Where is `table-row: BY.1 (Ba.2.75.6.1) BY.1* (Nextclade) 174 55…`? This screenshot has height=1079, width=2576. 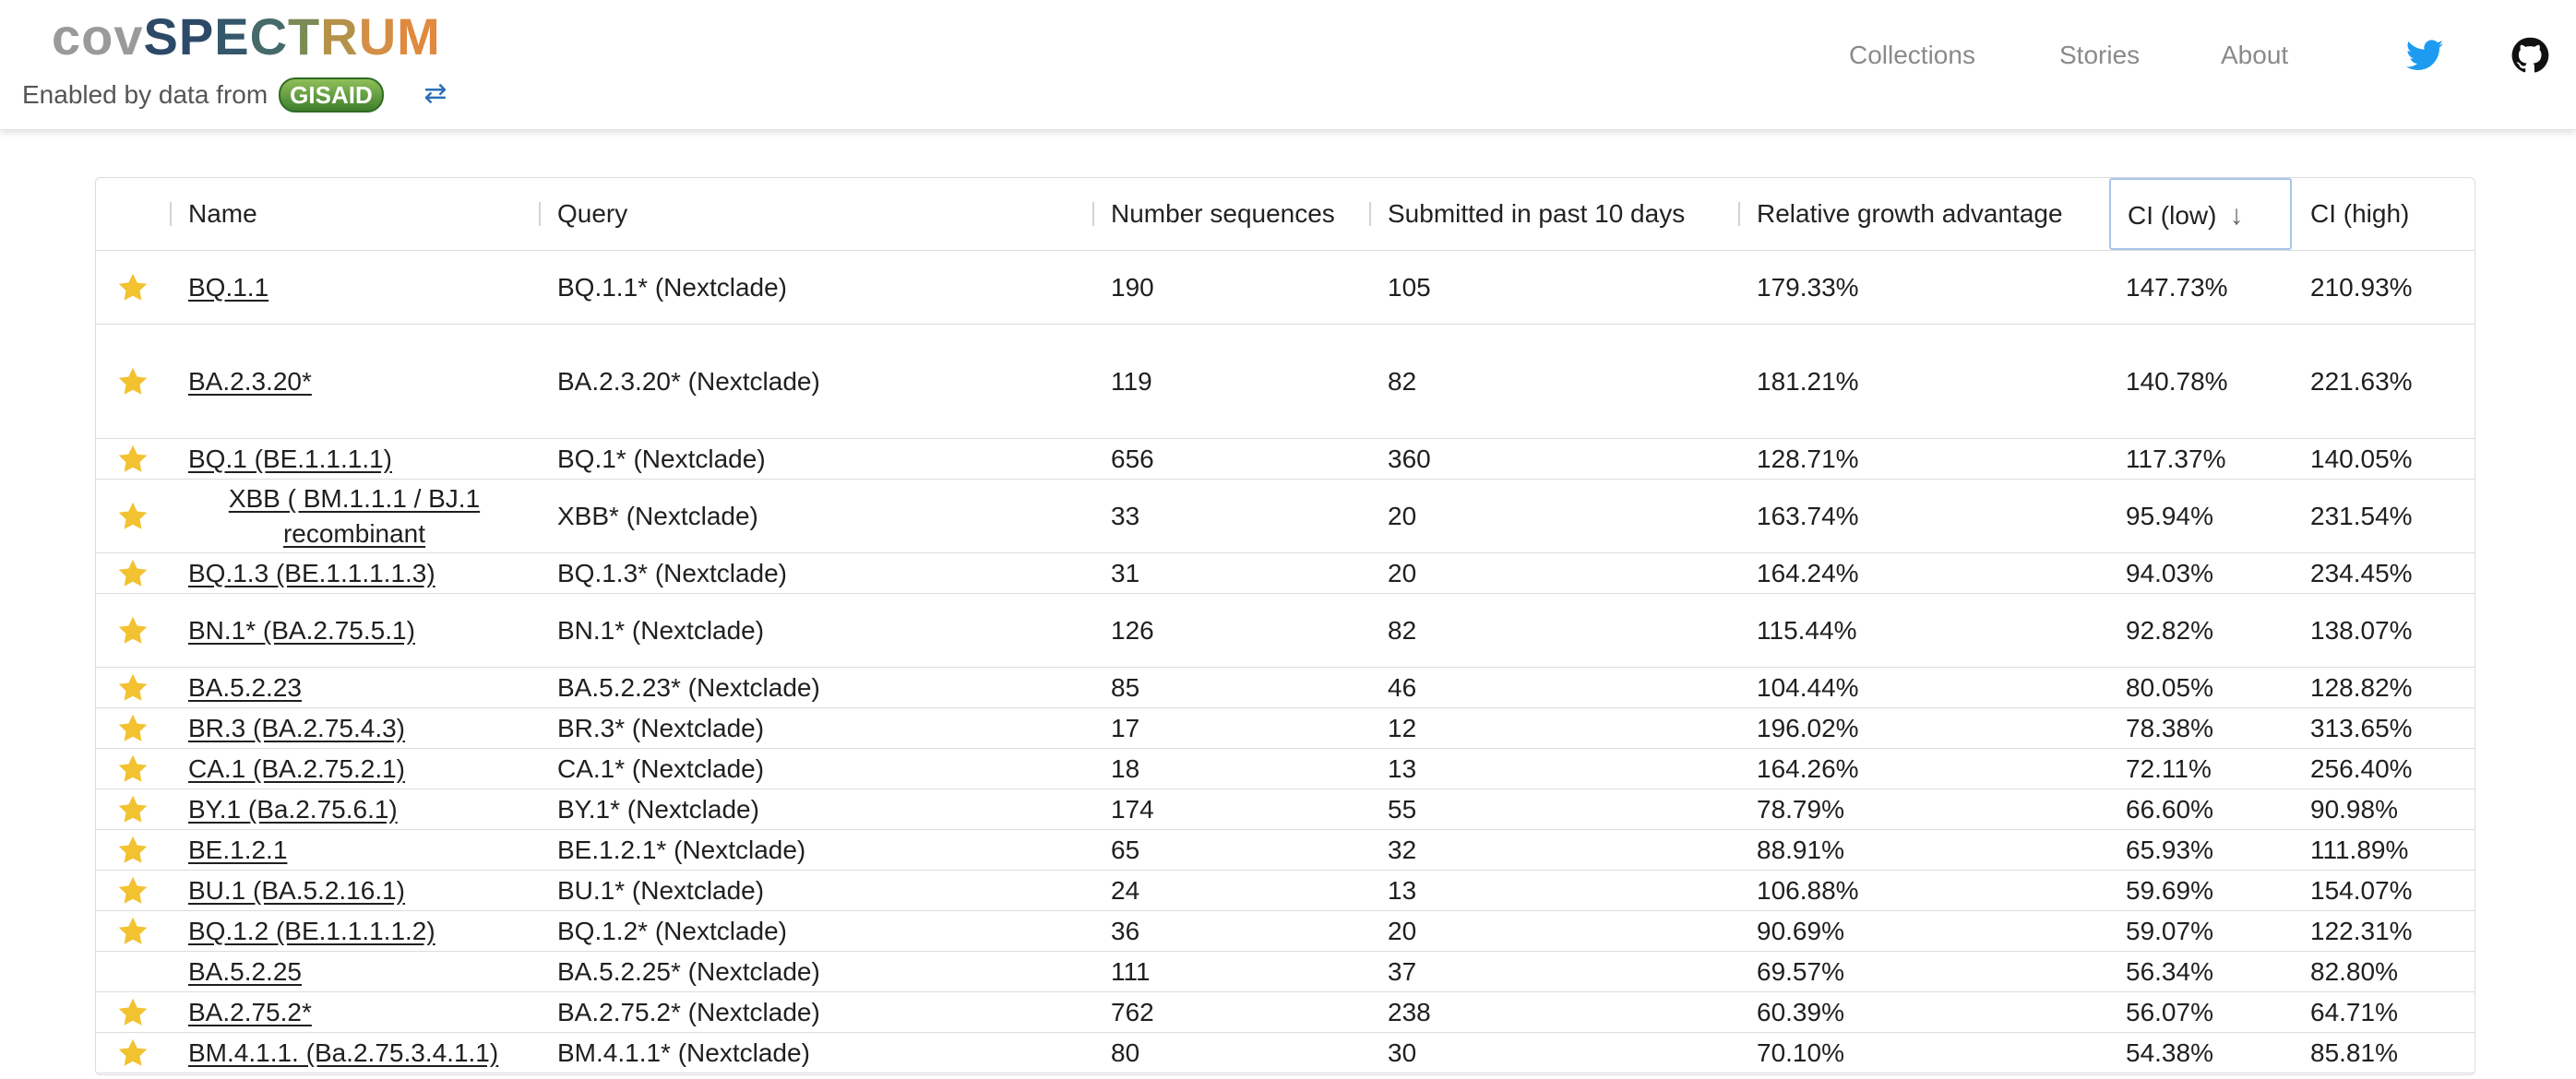 table-row: BY.1 (Ba.2.75.6.1) BY.1* (Nextclade) 174 55… is located at coordinates (1286, 809).